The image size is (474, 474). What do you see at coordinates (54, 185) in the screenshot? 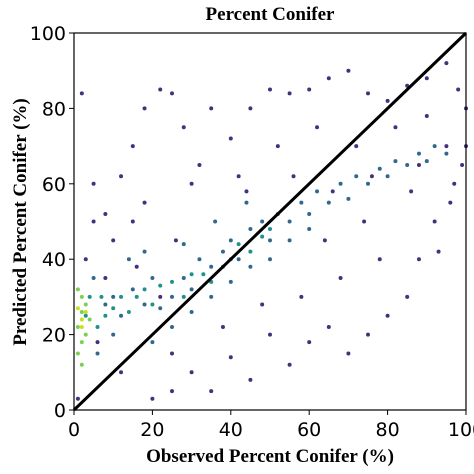
I see `y-tick-label: 60` at bounding box center [54, 185].